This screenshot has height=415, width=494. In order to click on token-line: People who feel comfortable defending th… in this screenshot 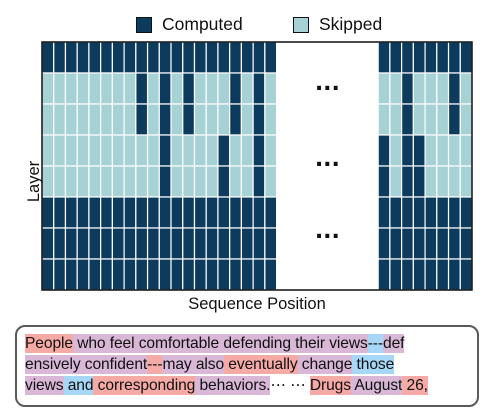, I will do `click(247, 343)`.